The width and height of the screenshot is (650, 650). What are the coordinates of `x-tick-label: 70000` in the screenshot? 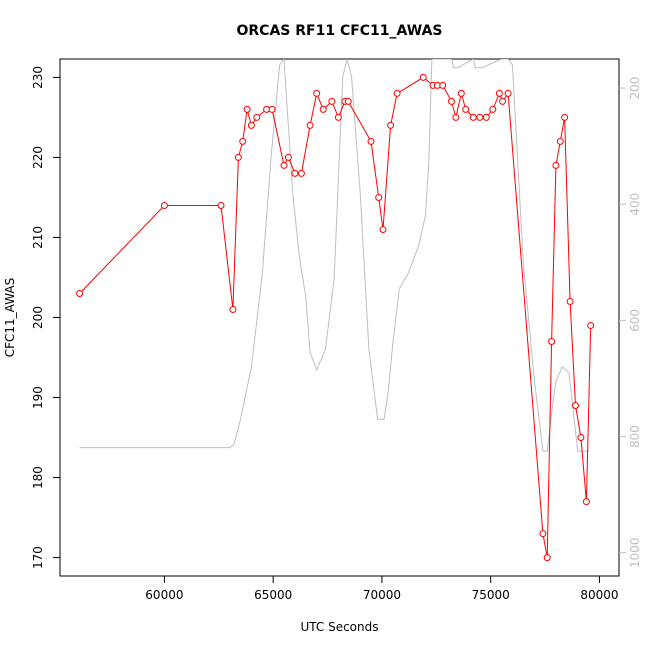 It's located at (382, 595).